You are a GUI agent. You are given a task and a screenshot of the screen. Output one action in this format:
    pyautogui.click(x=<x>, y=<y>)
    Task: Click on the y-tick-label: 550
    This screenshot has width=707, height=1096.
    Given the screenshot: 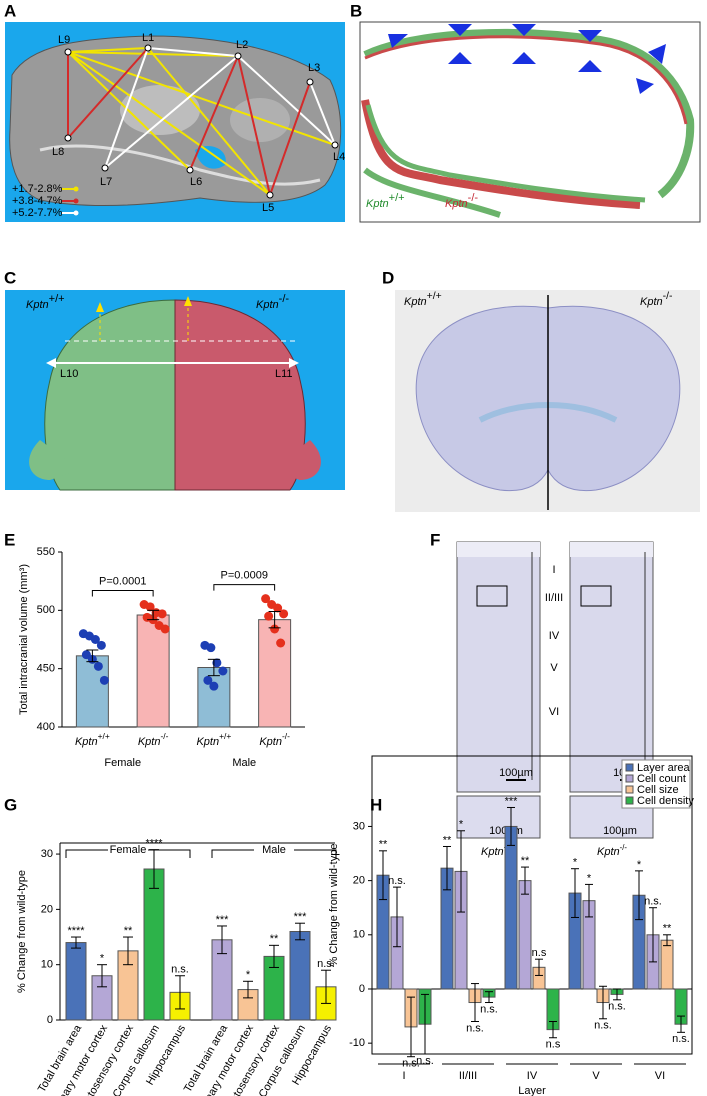 What is the action you would take?
    pyautogui.click(x=46, y=552)
    